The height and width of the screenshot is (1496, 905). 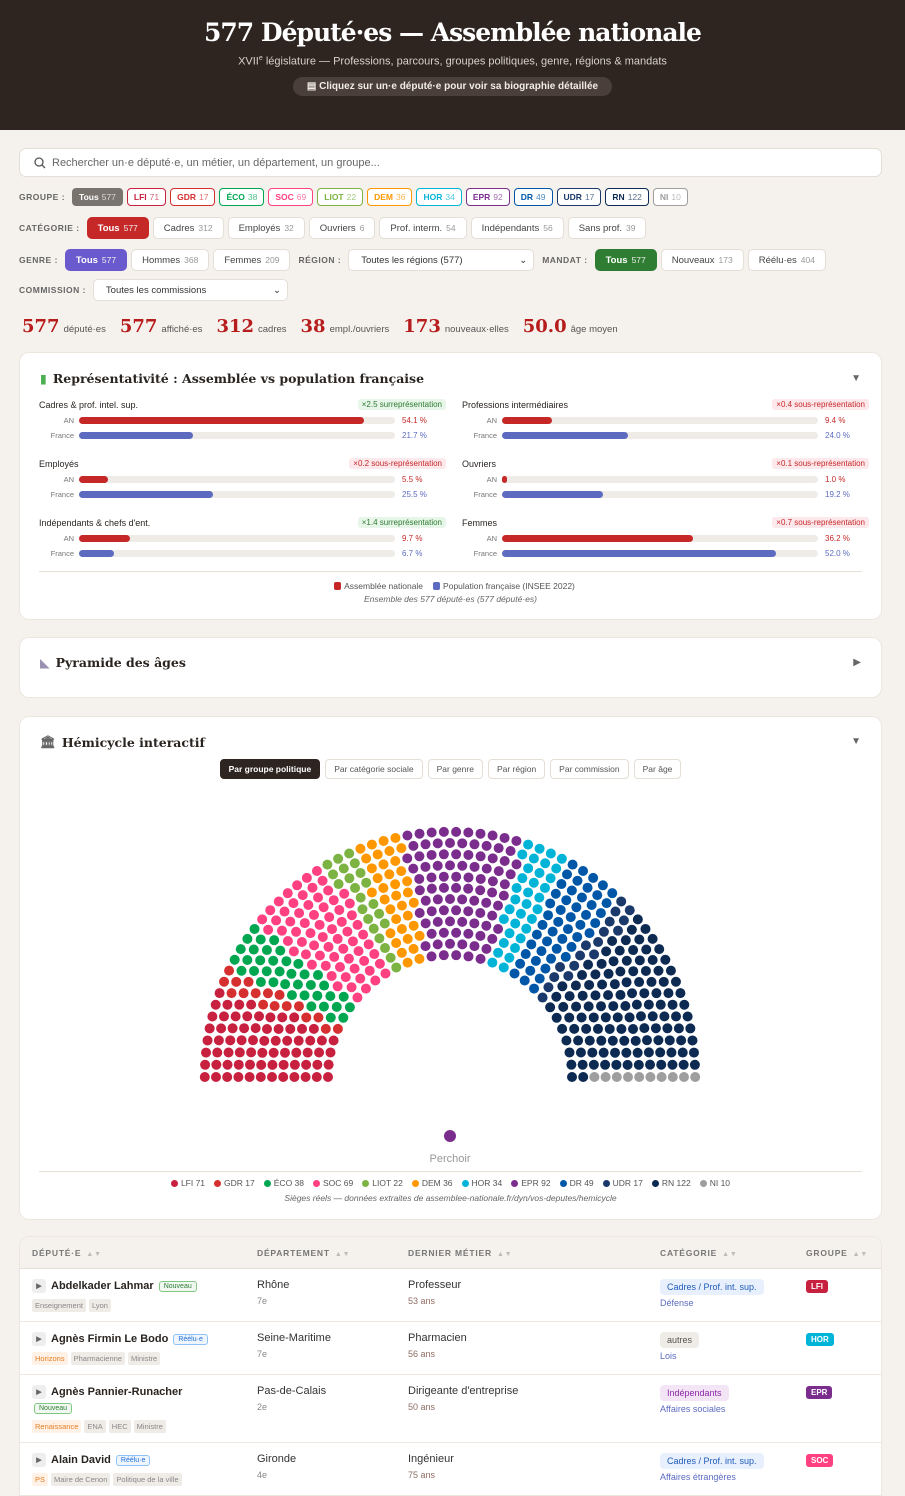 What do you see at coordinates (188, 228) in the screenshot?
I see `category-pill-1: Cadres 312` at bounding box center [188, 228].